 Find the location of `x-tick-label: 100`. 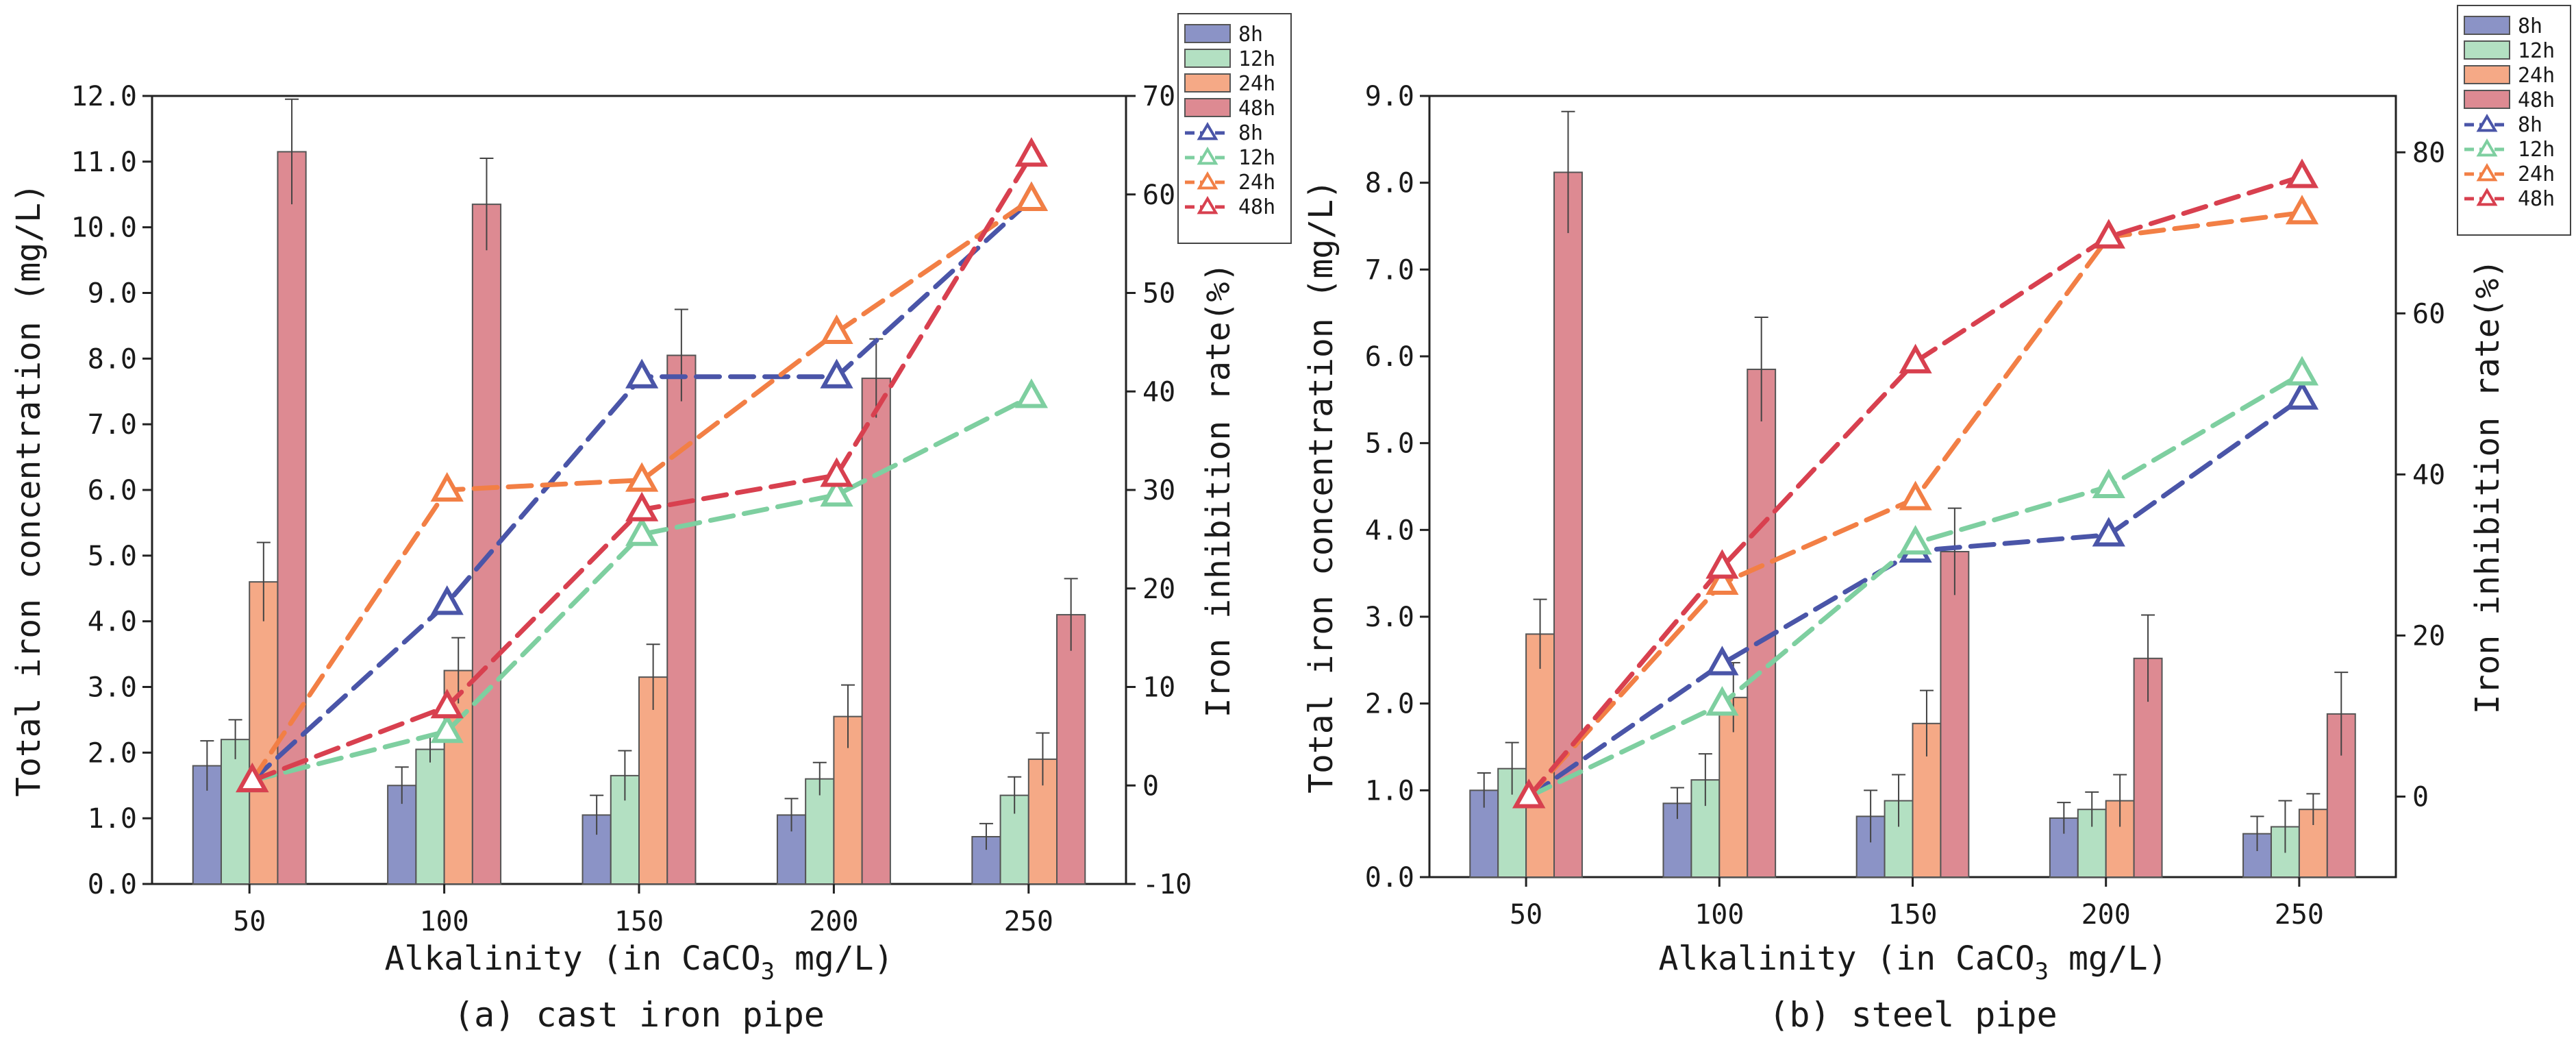

x-tick-label: 100 is located at coordinates (443, 921).